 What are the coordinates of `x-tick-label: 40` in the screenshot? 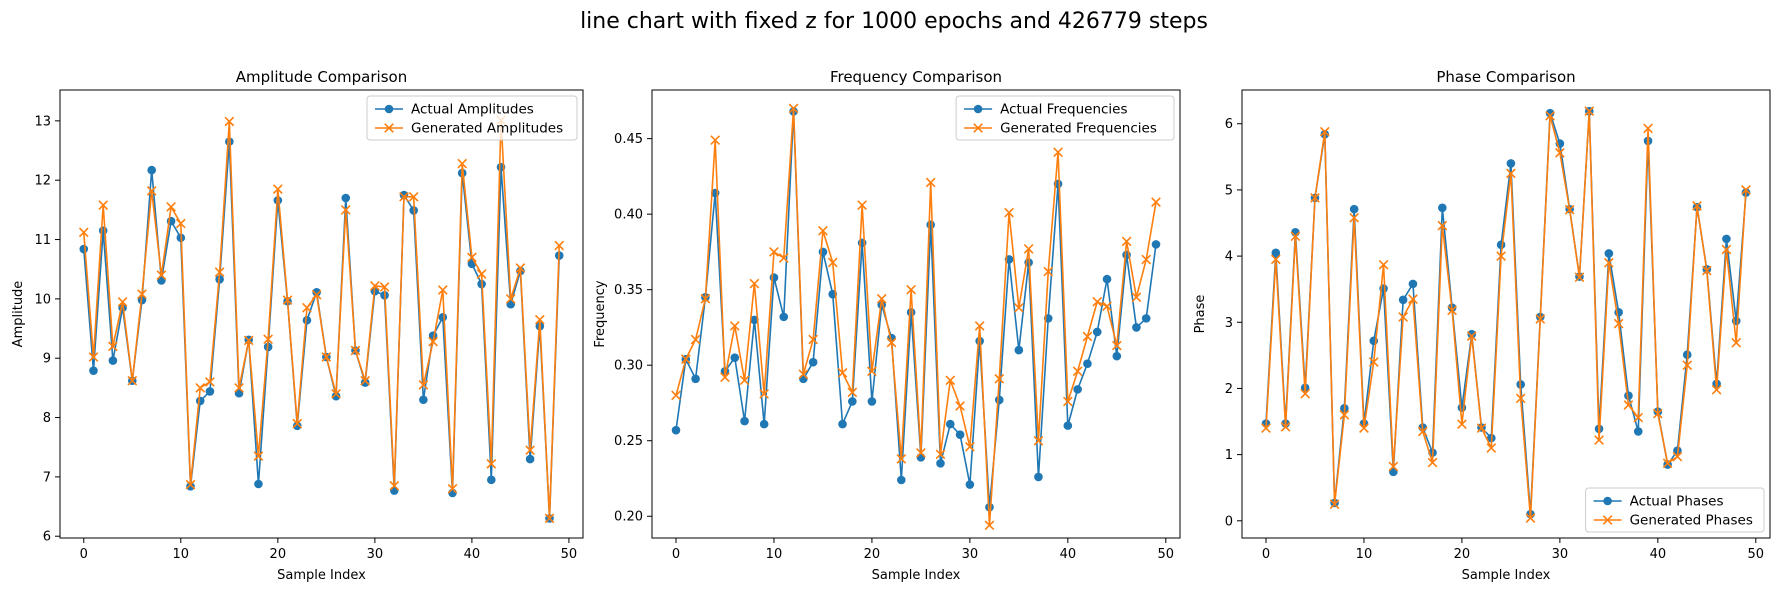 It's located at (1658, 554).